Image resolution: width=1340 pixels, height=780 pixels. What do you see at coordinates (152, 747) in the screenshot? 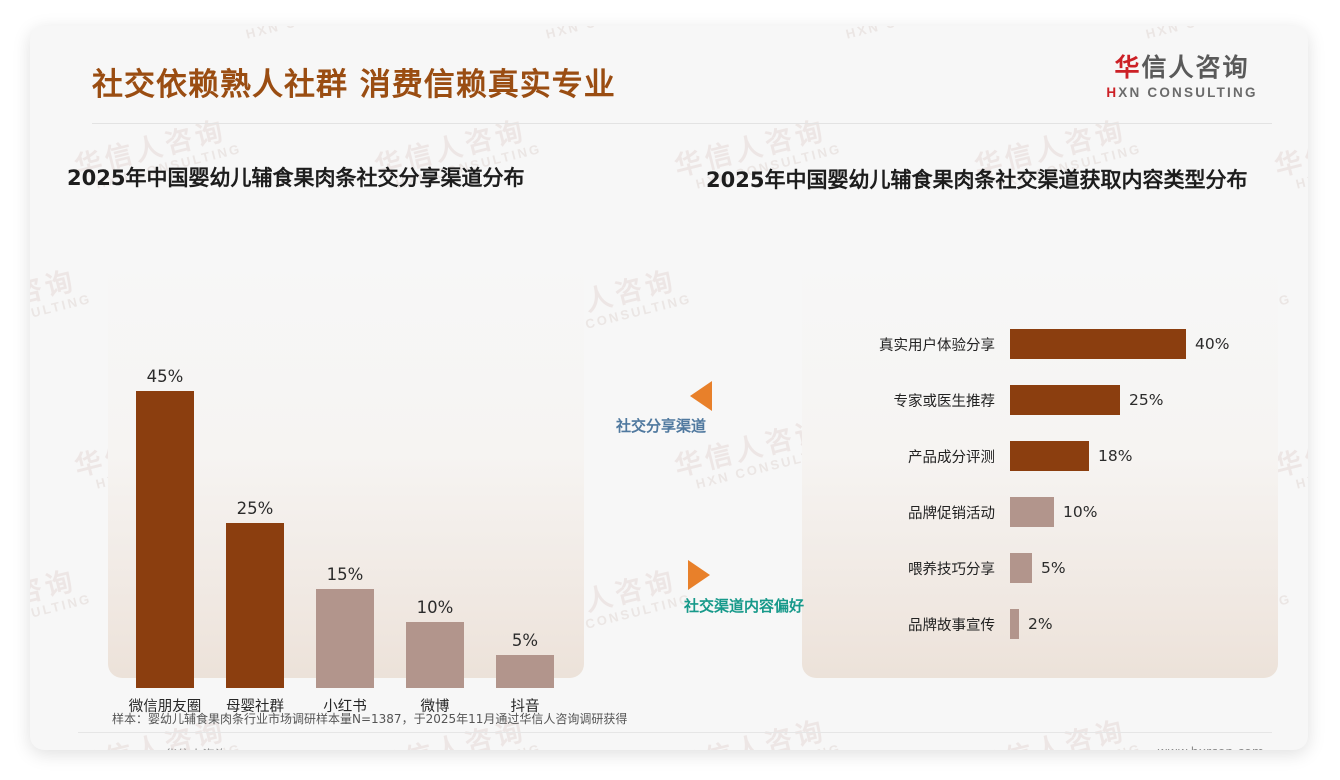
I see `footer-copyright: ©2026.1 HXR华信人咨询` at bounding box center [152, 747].